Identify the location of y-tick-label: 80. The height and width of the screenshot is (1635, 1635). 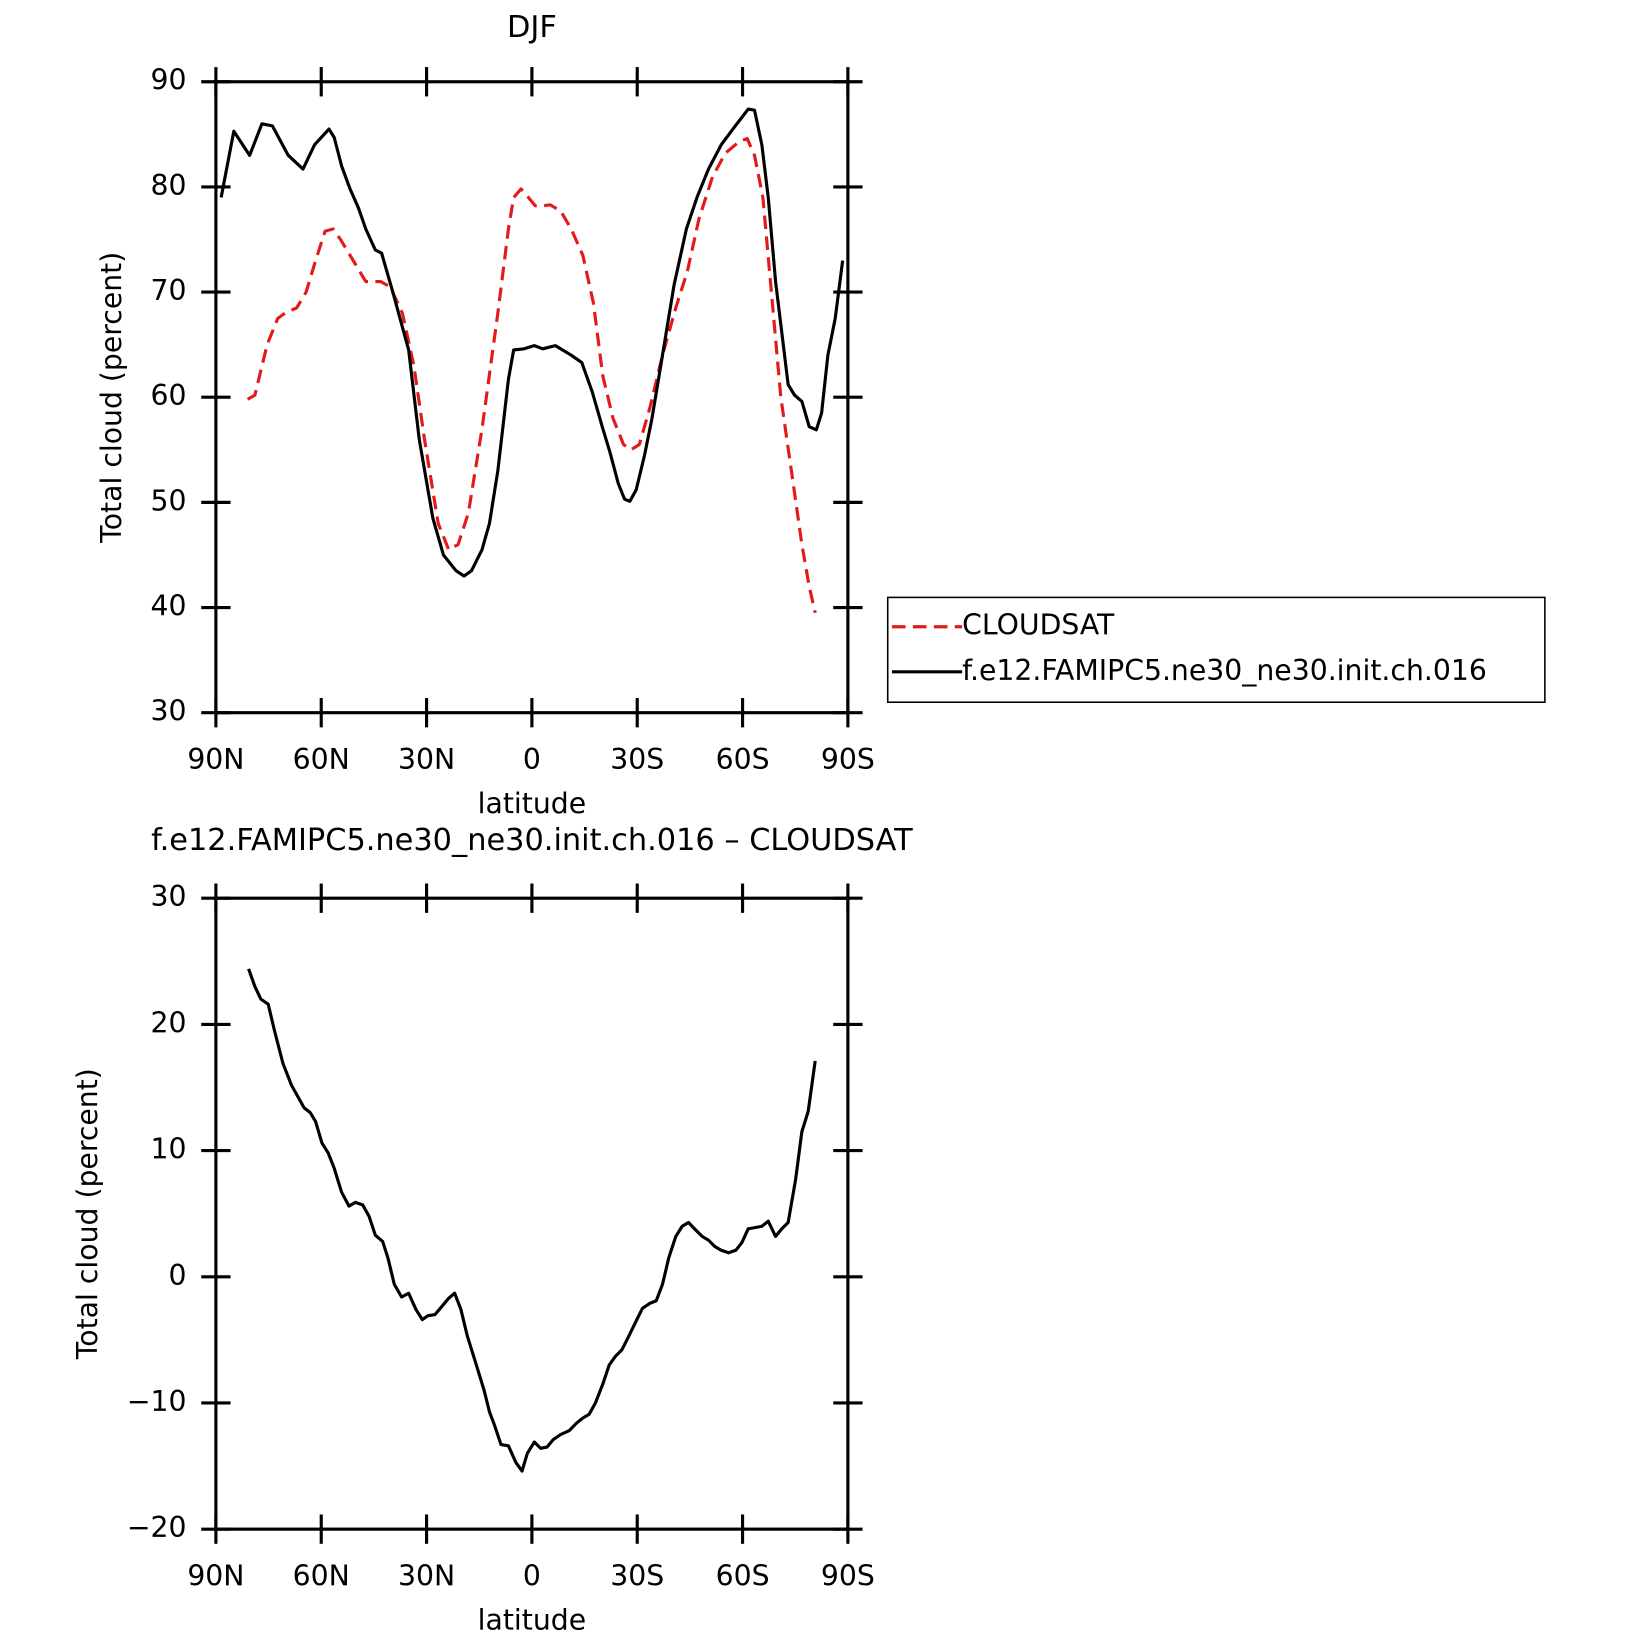
(169, 185).